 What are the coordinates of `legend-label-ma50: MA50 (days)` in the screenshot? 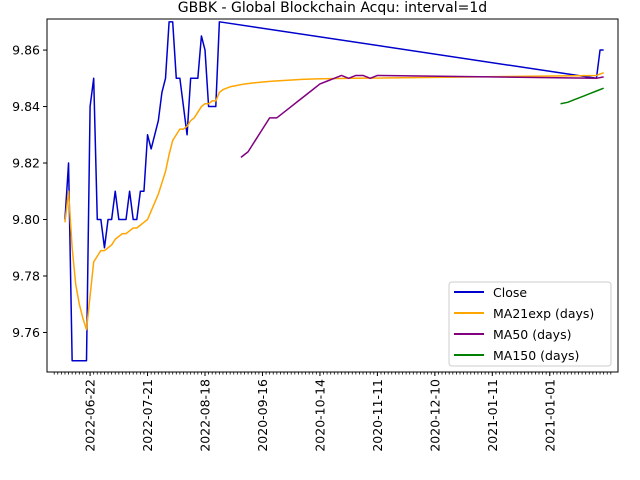 It's located at (532, 334).